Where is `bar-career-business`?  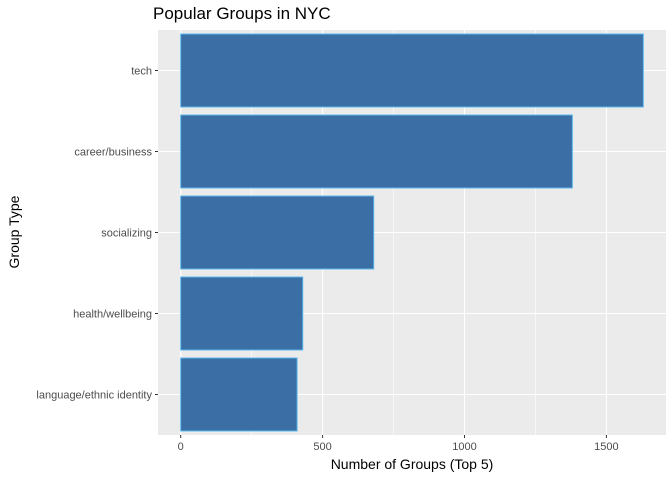 bar-career-business is located at coordinates (376, 151).